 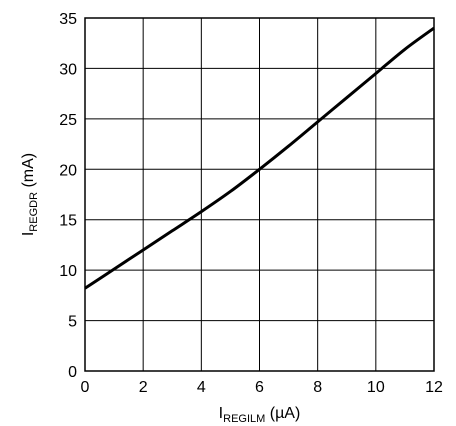 What do you see at coordinates (244, 419) in the screenshot?
I see `x-axis-label-sub: REGILM` at bounding box center [244, 419].